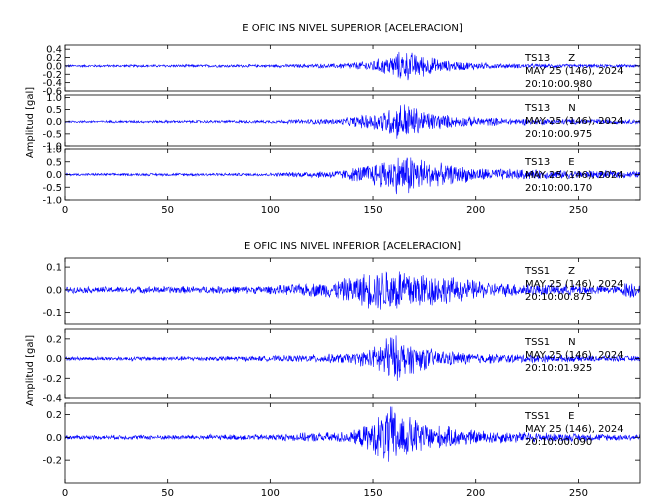 Image resolution: width=650 pixels, height=500 pixels. What do you see at coordinates (558, 297) in the screenshot?
I see `trace-time: 20:10:00.875` at bounding box center [558, 297].